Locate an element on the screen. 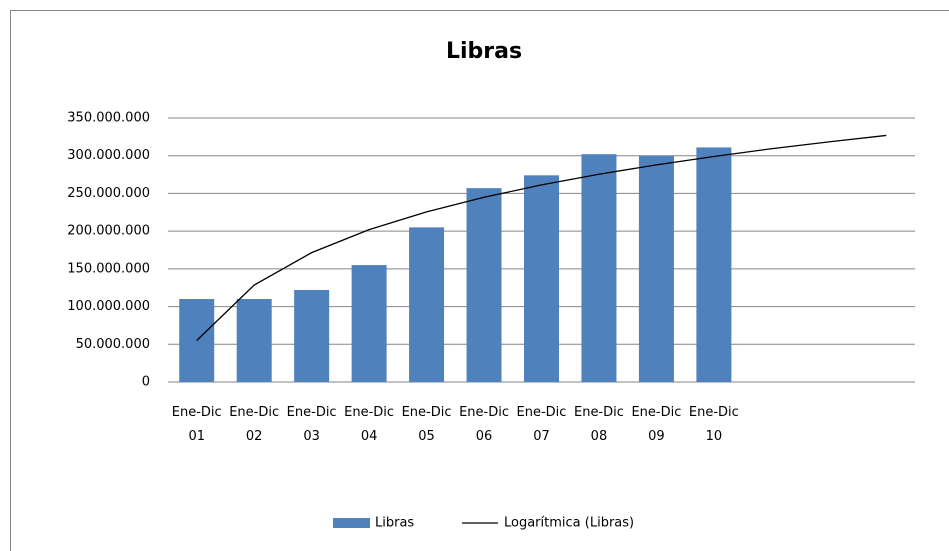  legend-label: Libras is located at coordinates (394, 523).